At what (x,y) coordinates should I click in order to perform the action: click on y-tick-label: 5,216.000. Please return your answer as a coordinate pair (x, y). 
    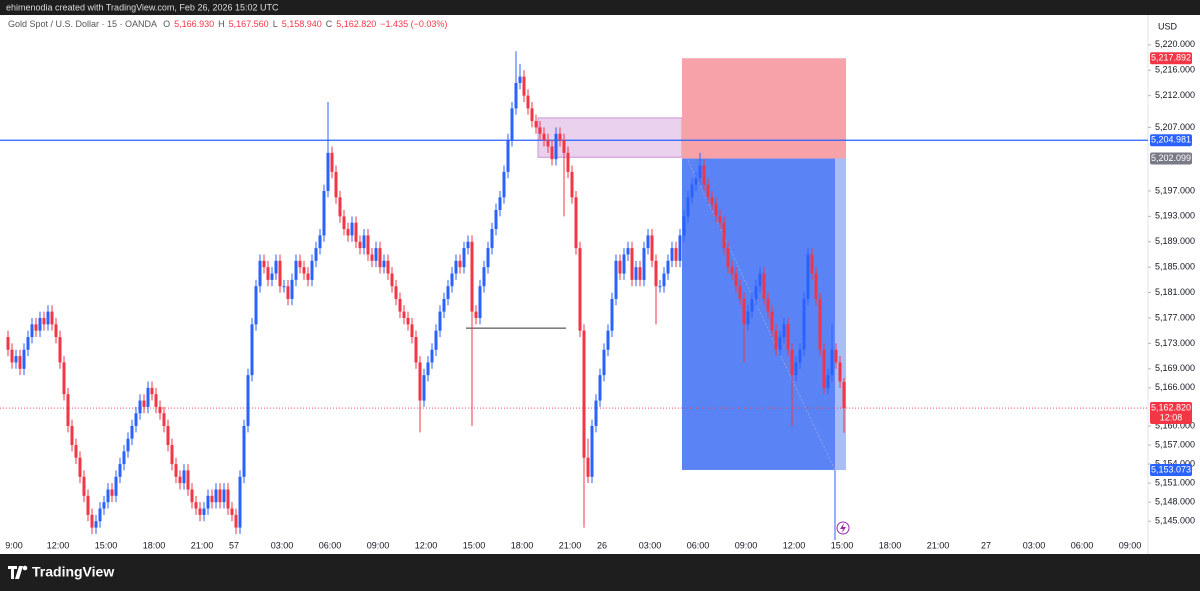
    Looking at the image, I should click on (1175, 70).